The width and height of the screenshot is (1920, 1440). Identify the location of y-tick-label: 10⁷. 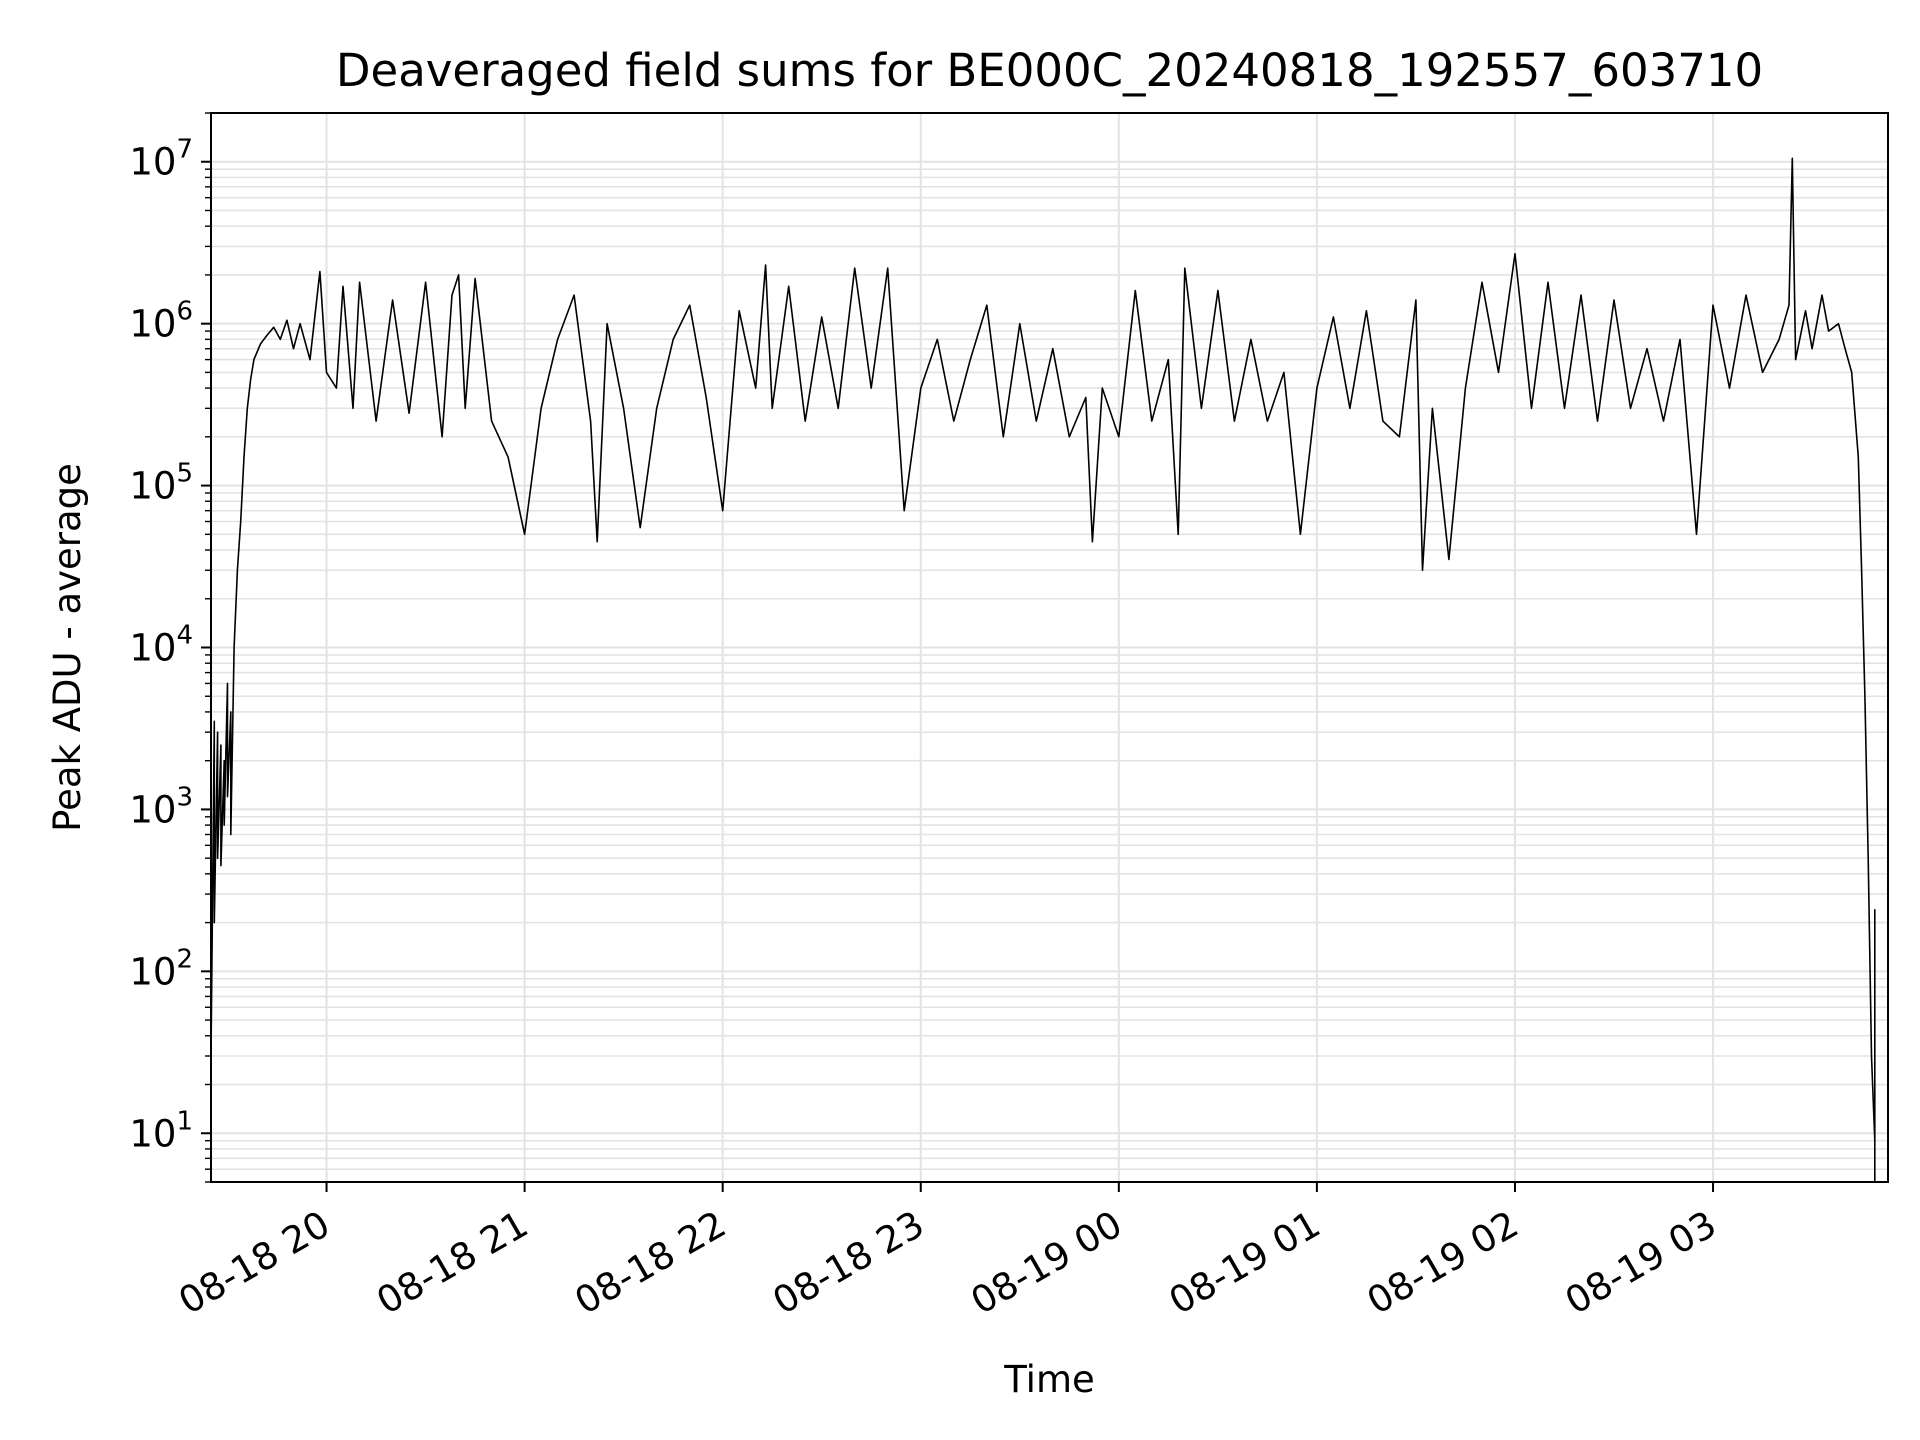
(161, 159).